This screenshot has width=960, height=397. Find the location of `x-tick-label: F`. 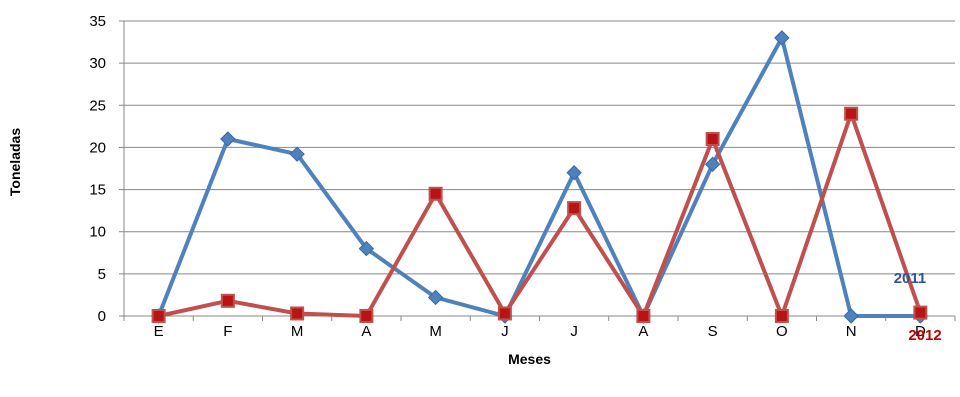

x-tick-label: F is located at coordinates (227, 331).